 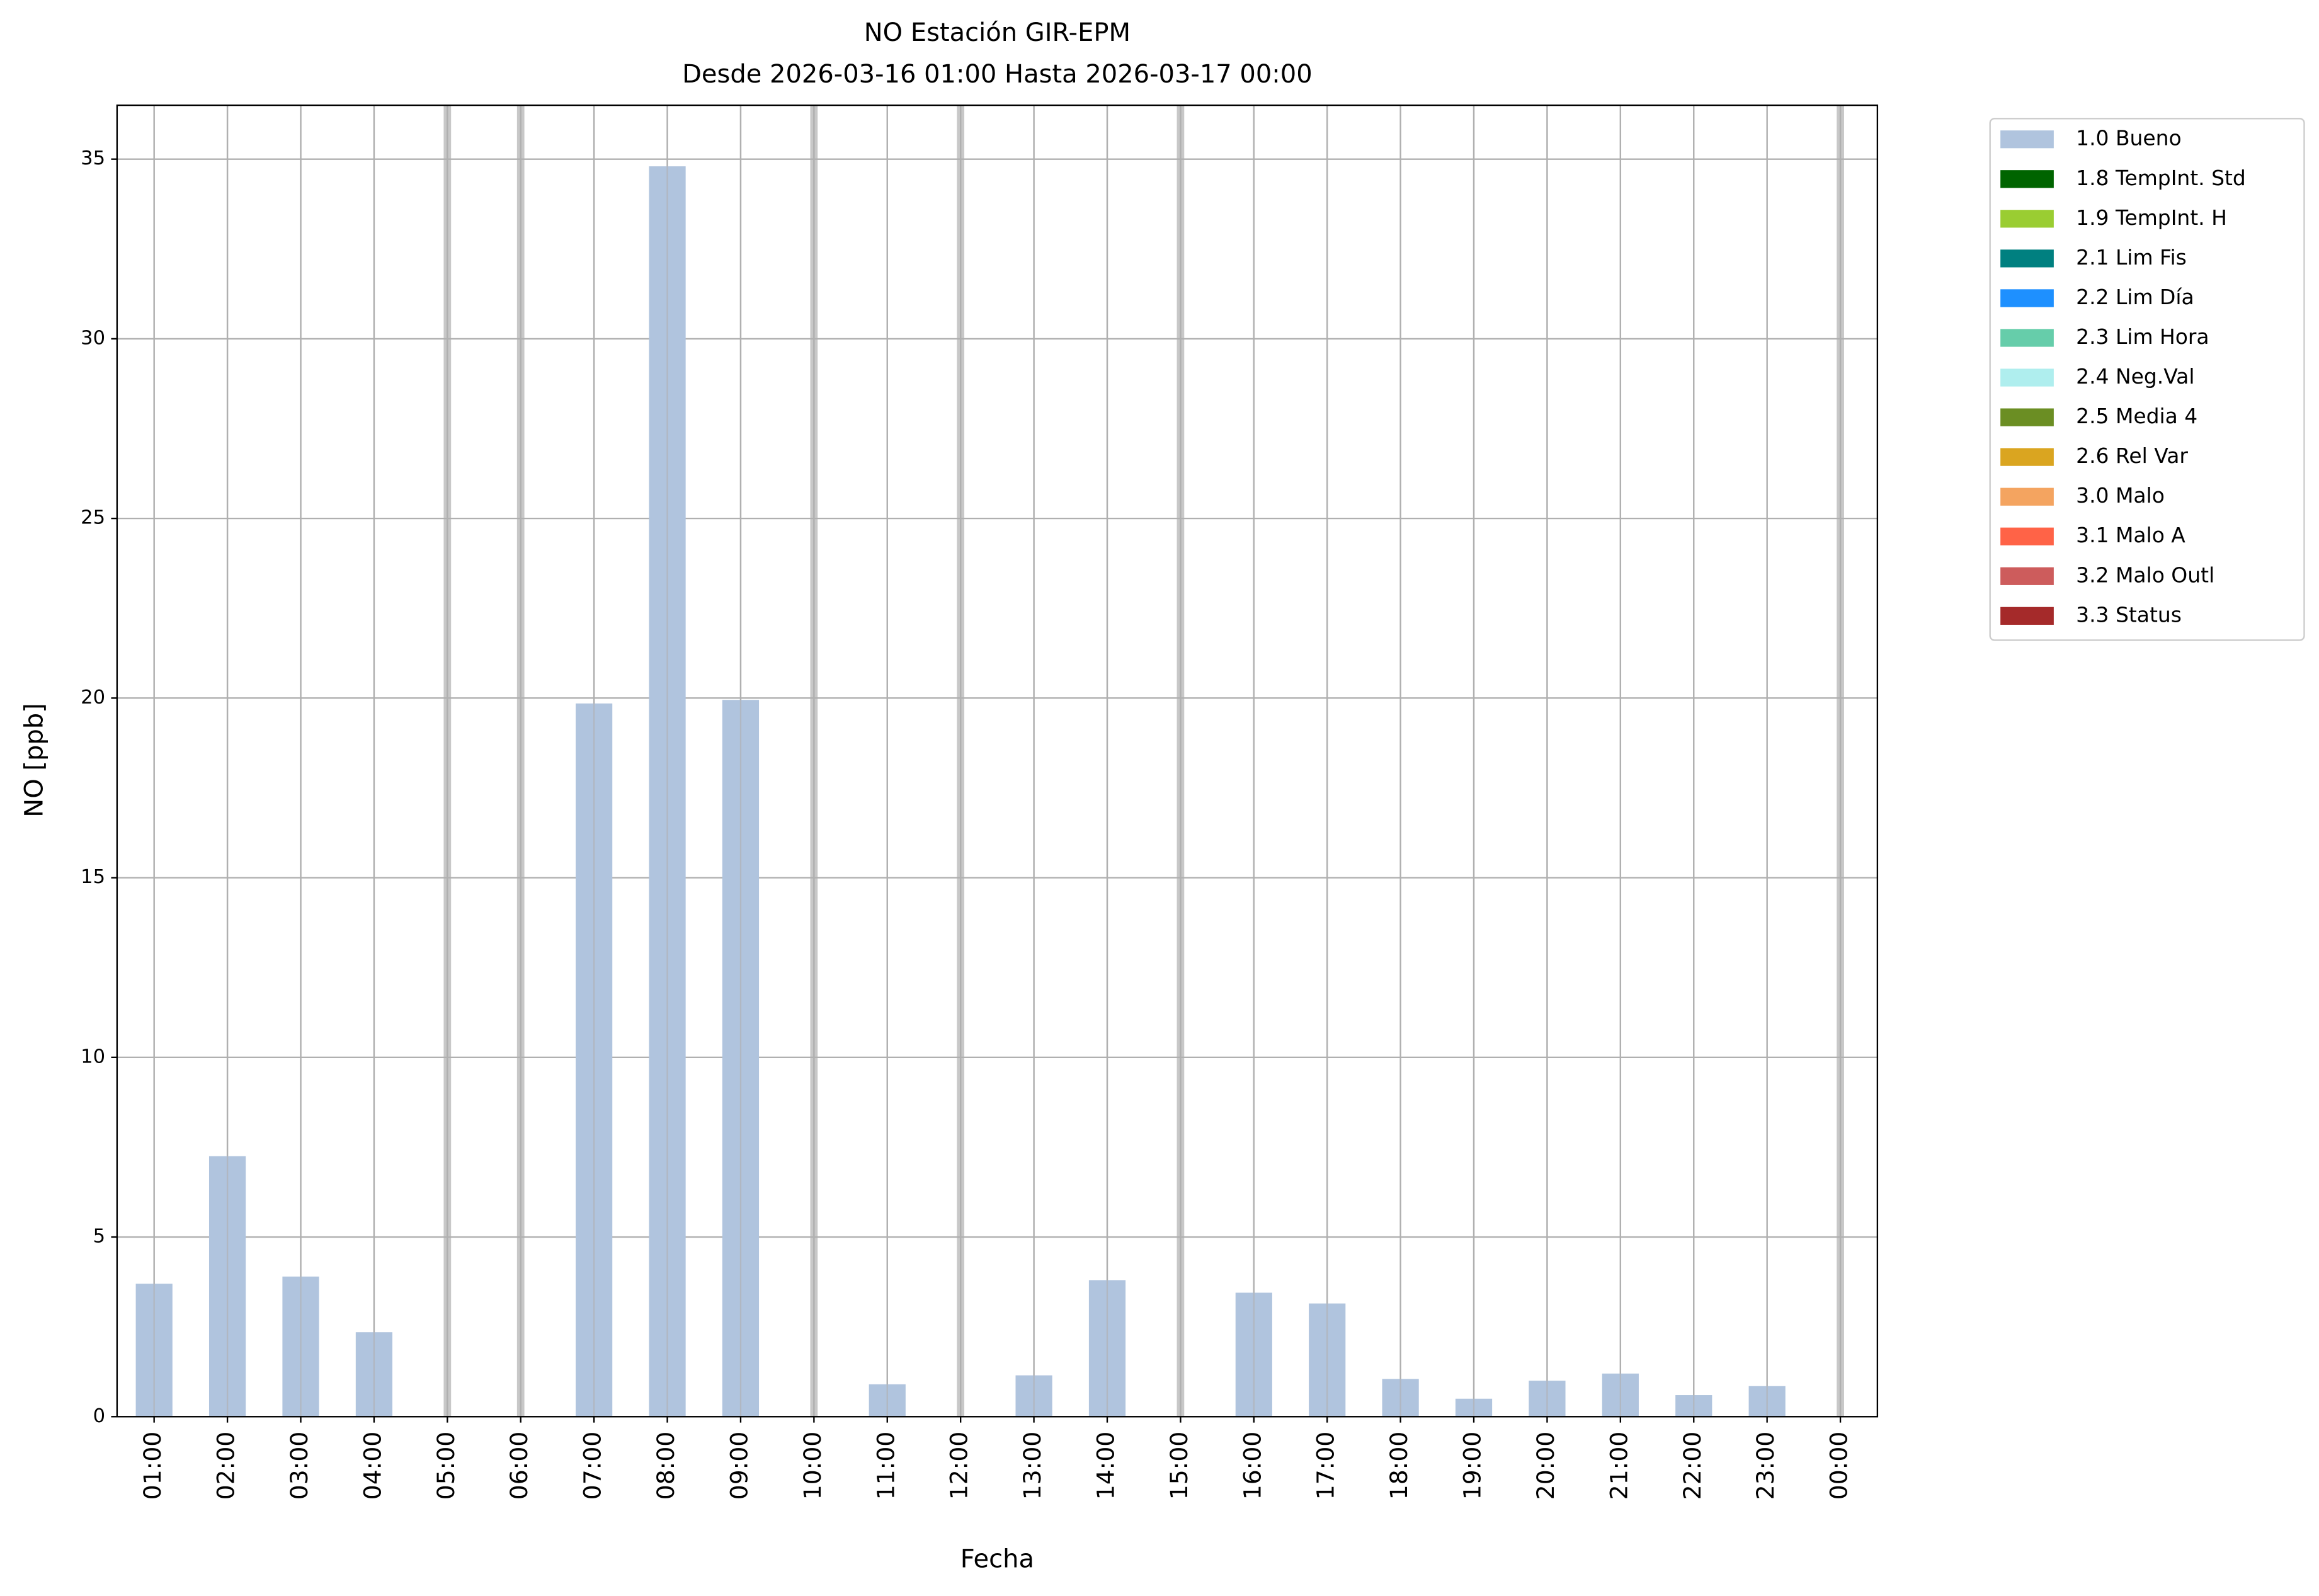 I want to click on legend-frame, so click(x=2147, y=379).